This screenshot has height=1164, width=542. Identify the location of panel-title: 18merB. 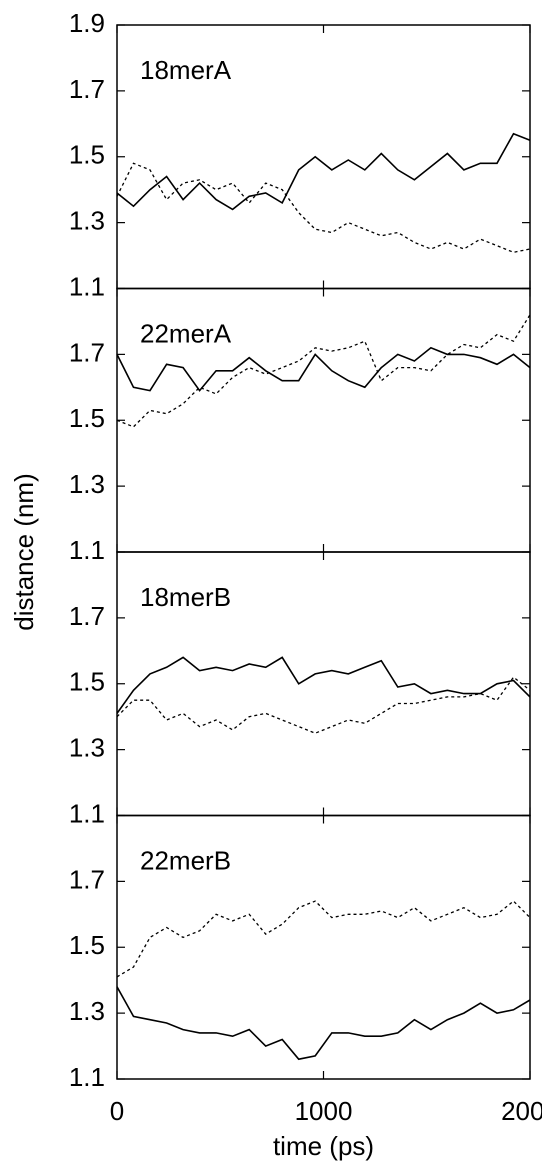
(185, 597).